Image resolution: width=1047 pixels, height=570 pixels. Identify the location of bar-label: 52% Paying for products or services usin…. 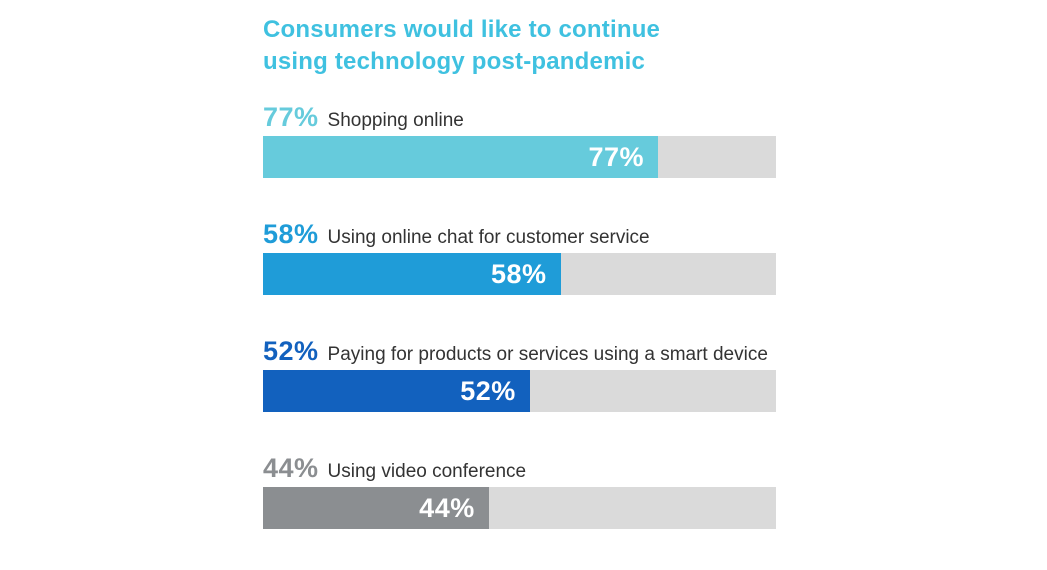
(519, 353).